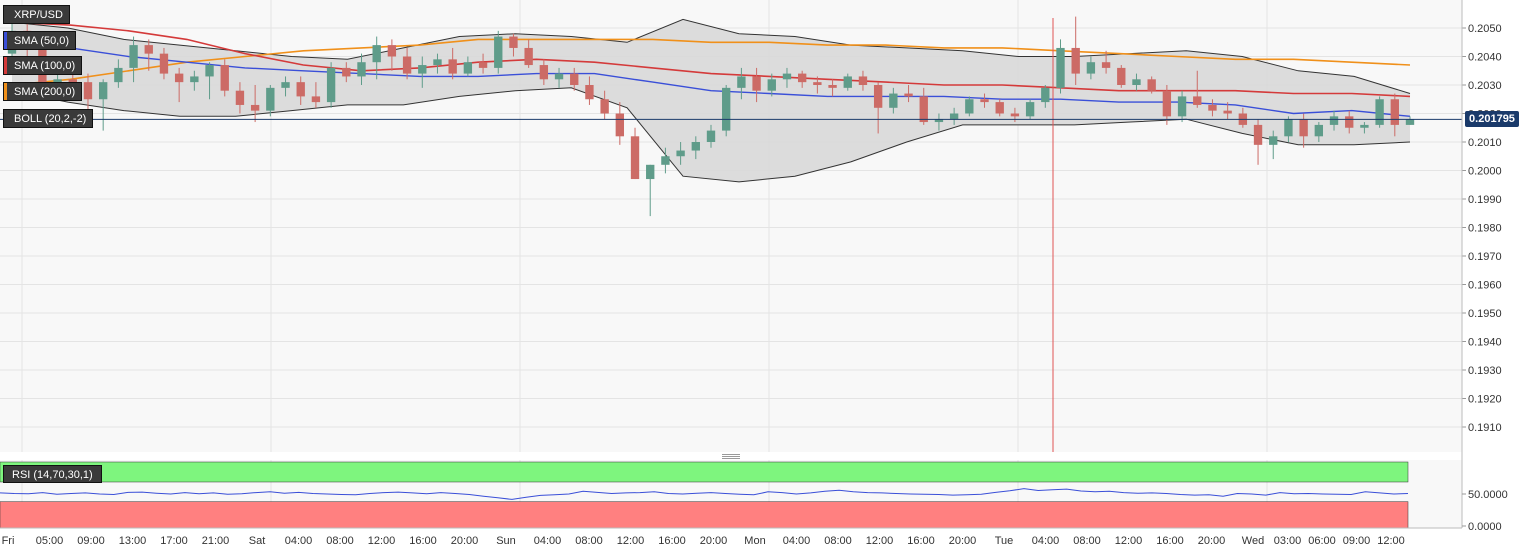 The height and width of the screenshot is (558, 1536). I want to click on time-tick-label: Tue, so click(1004, 541).